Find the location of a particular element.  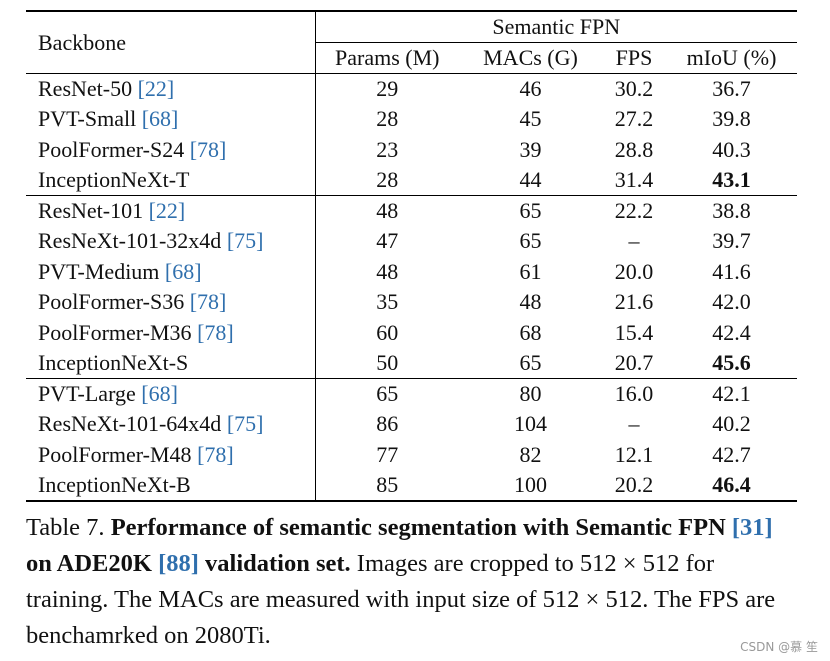

cell-macs: 65 is located at coordinates (530, 210).